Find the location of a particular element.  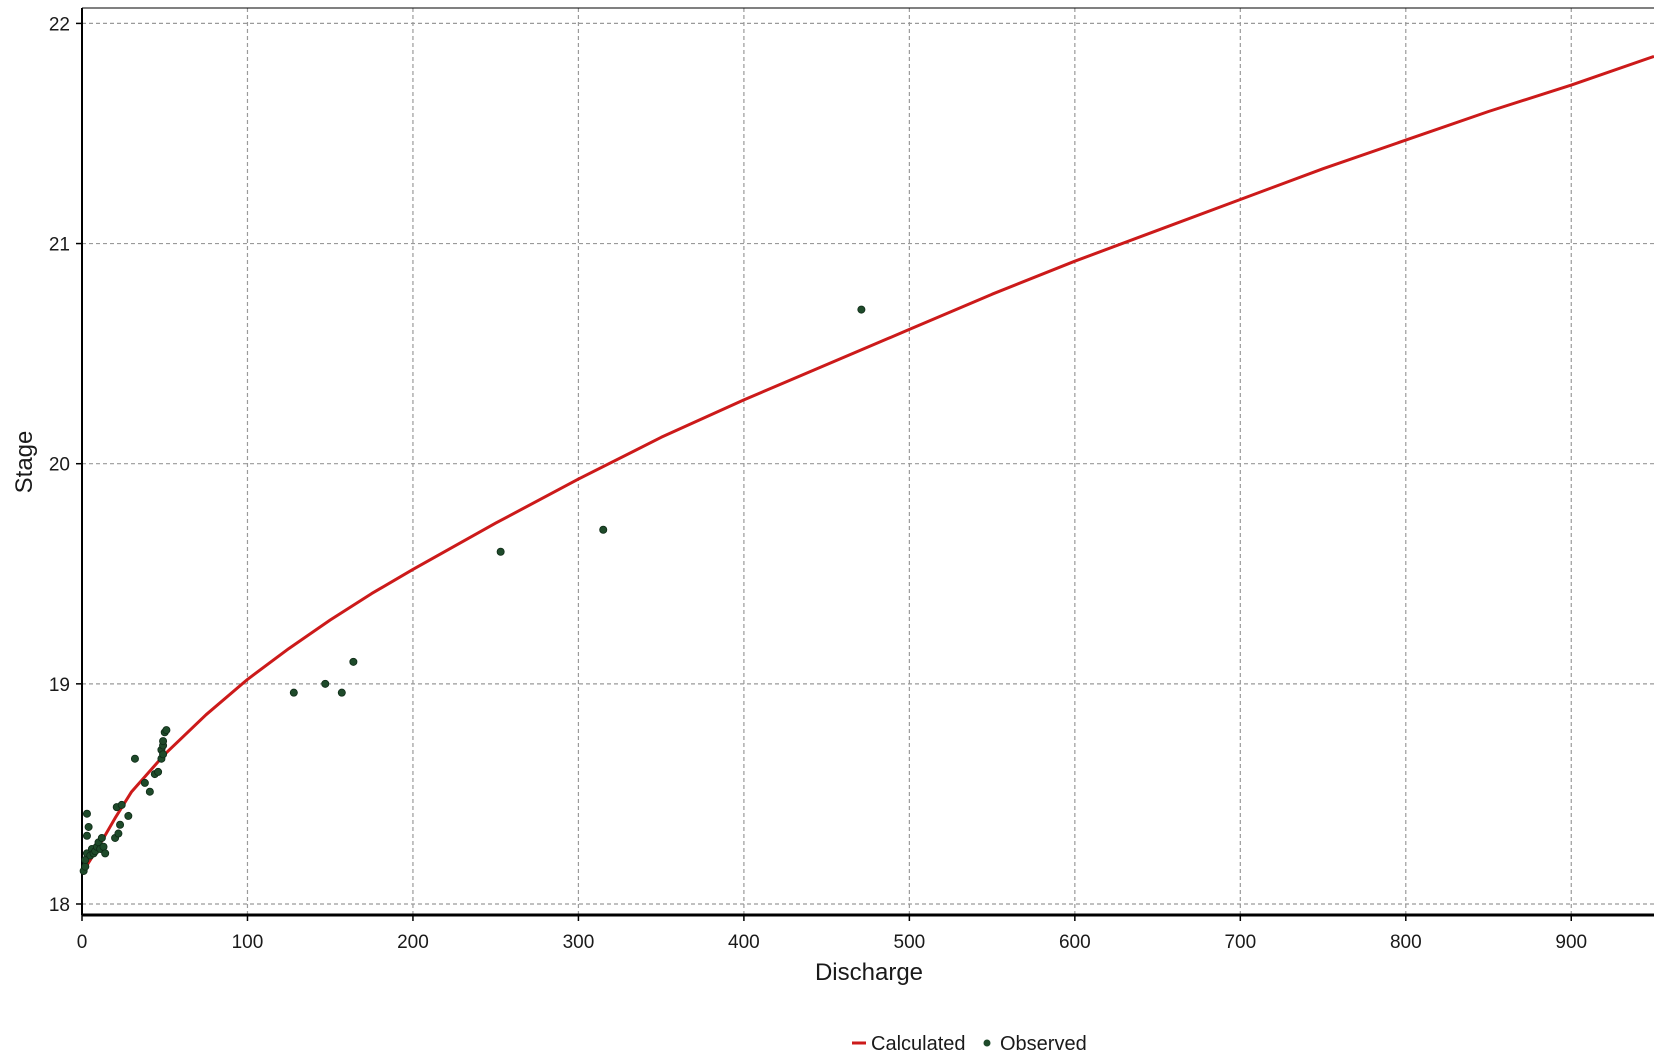

x-tick-label: 800 is located at coordinates (1406, 942).